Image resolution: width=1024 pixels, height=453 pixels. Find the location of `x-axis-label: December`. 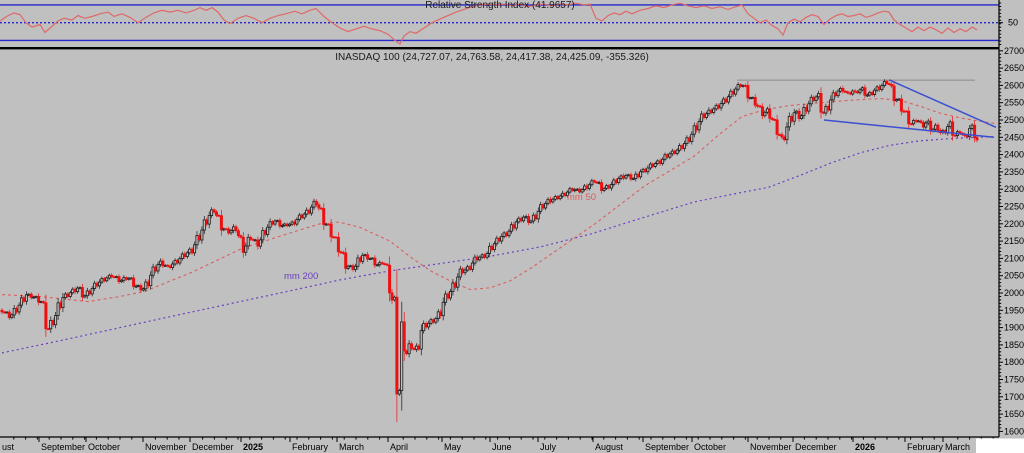

x-axis-label: December is located at coordinates (816, 447).